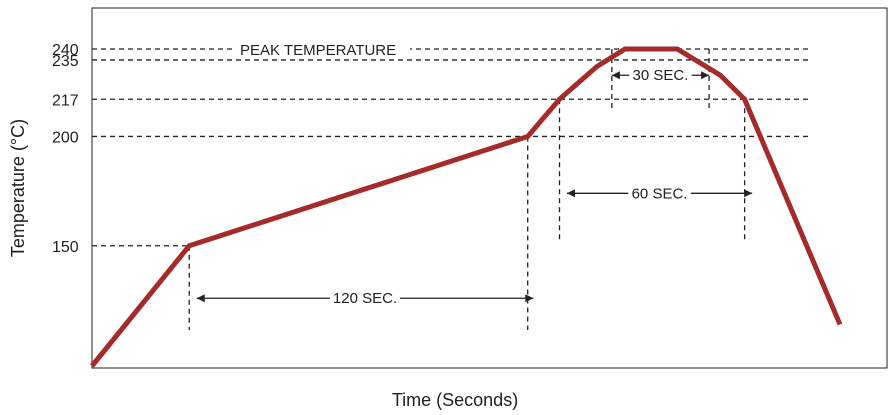  Describe the element at coordinates (705, 75) in the screenshot. I see `dim-30-sec-right-arrow` at that location.